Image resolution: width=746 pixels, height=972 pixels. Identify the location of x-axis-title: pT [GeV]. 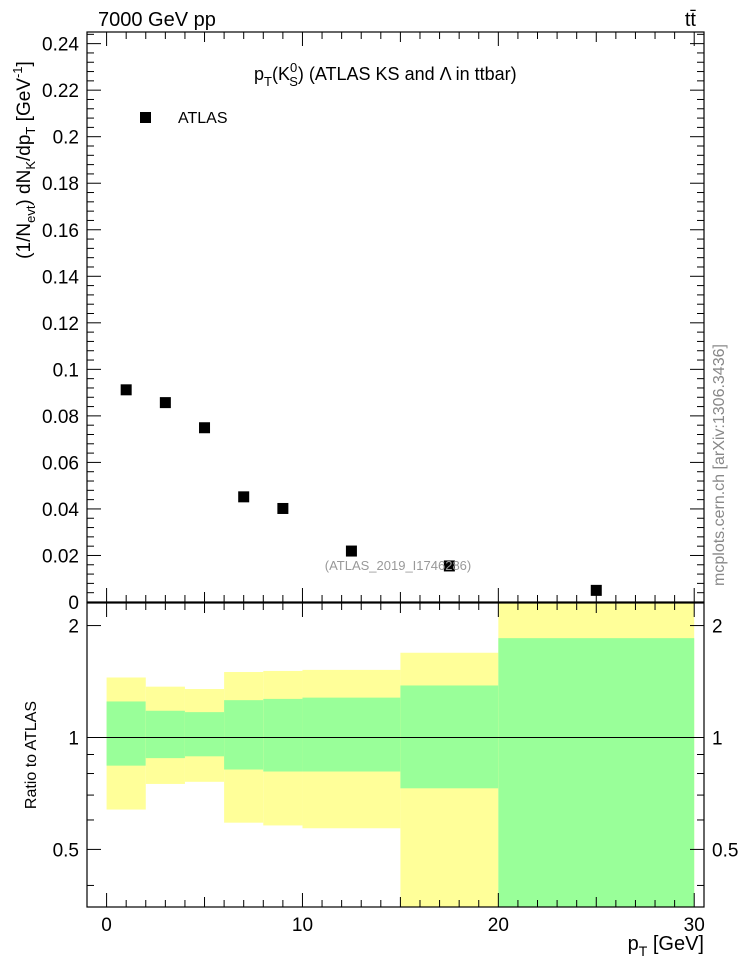
(666, 946).